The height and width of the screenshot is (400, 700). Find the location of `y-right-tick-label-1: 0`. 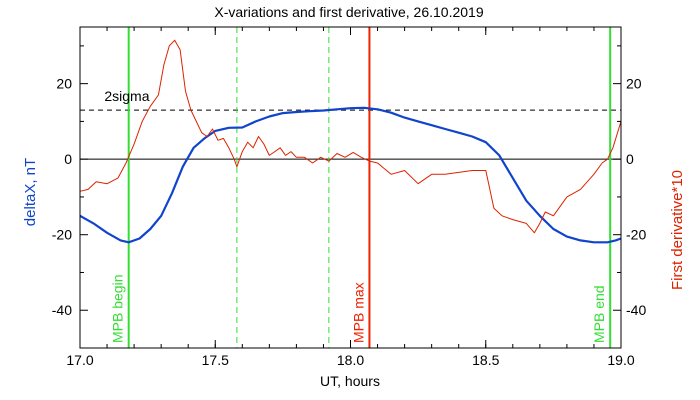

y-right-tick-label-1: 0 is located at coordinates (630, 159).